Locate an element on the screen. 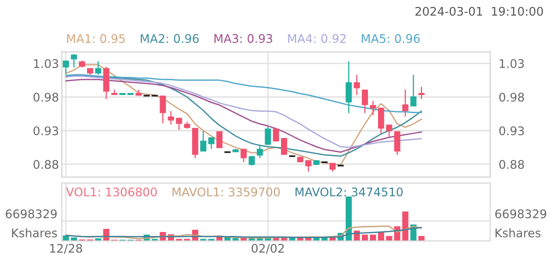 The image size is (552, 265). y-tick-label: 1.03 is located at coordinates (46, 63).